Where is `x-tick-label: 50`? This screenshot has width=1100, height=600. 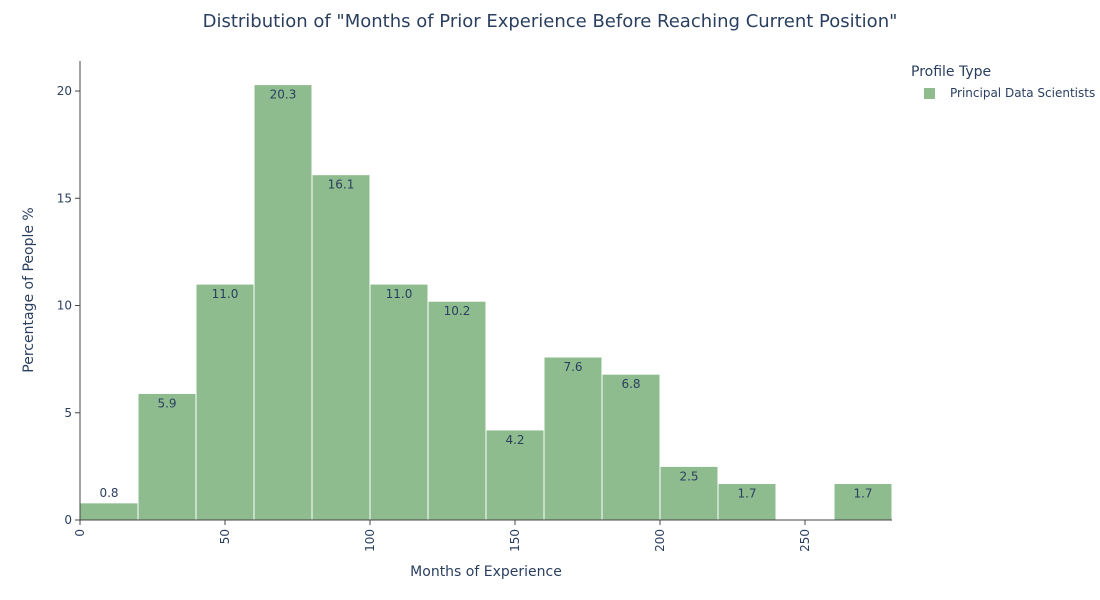
x-tick-label: 50 is located at coordinates (225, 536).